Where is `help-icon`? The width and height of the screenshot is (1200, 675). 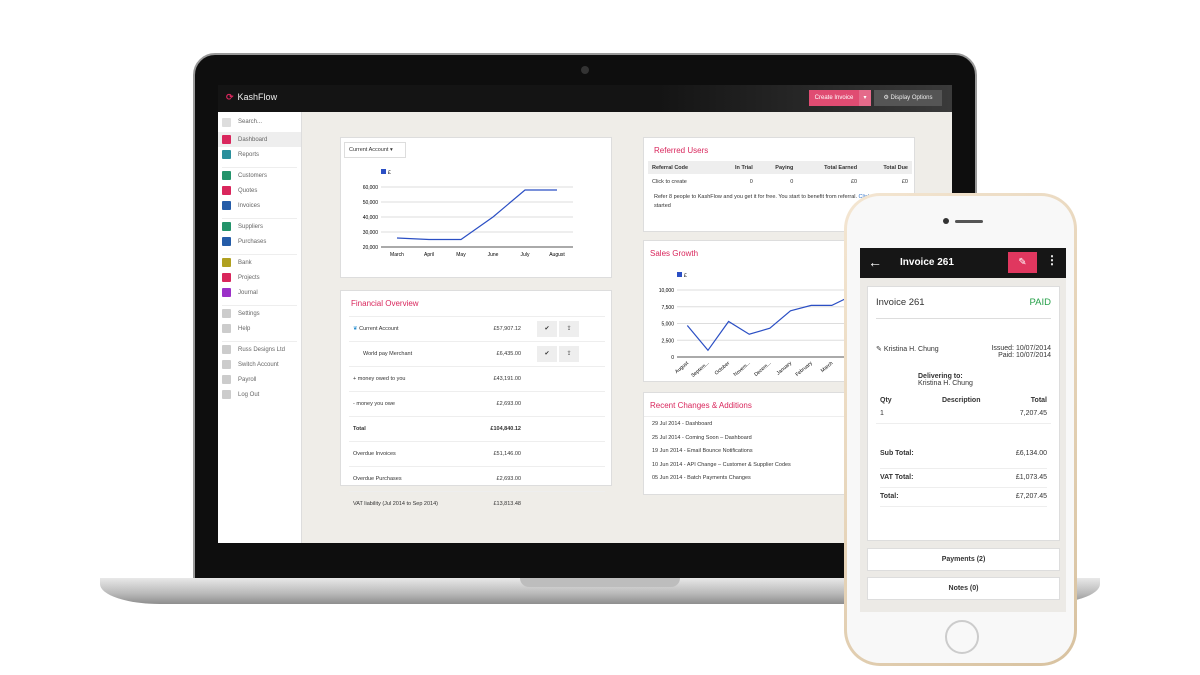
help-icon is located at coordinates (226, 328).